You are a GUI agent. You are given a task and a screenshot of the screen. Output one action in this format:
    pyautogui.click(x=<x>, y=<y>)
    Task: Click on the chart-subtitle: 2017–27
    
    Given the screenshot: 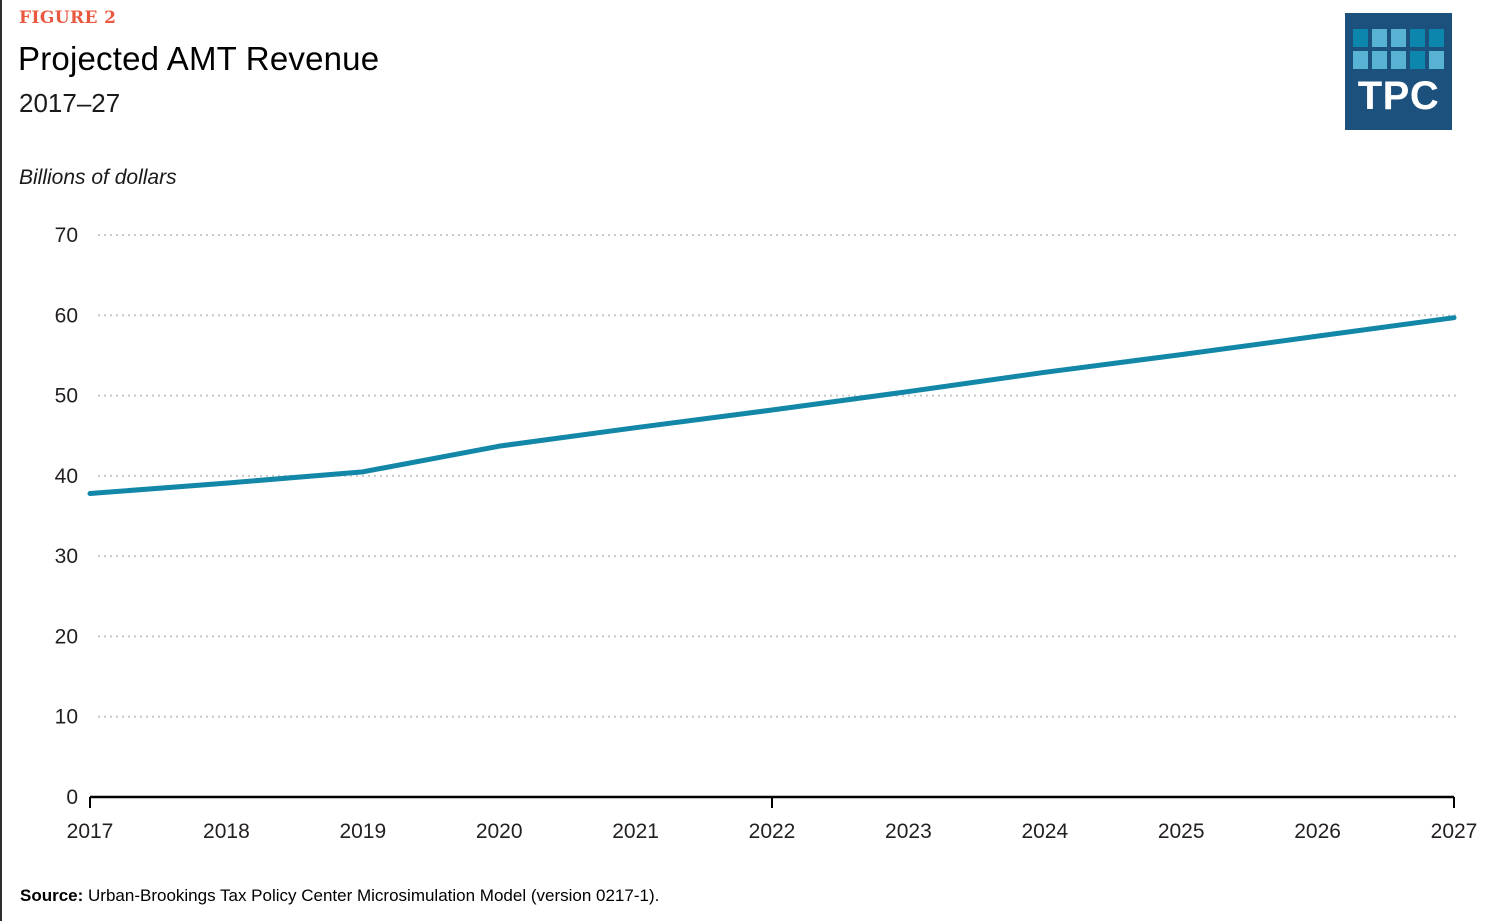 What is the action you would take?
    pyautogui.click(x=70, y=103)
    